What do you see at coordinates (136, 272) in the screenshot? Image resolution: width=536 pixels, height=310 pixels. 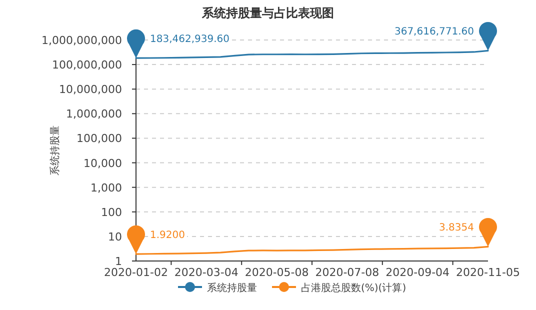 I see `x-tick-label: 2020-01-02` at bounding box center [136, 272].